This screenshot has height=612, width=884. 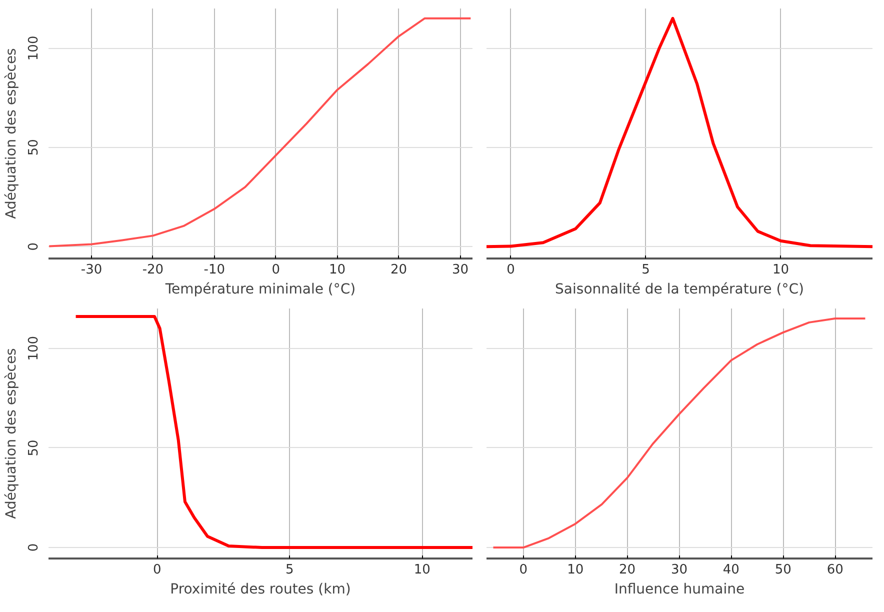 I want to click on x-axis-title: Saisonnalité de la température (°C), so click(x=679, y=290).